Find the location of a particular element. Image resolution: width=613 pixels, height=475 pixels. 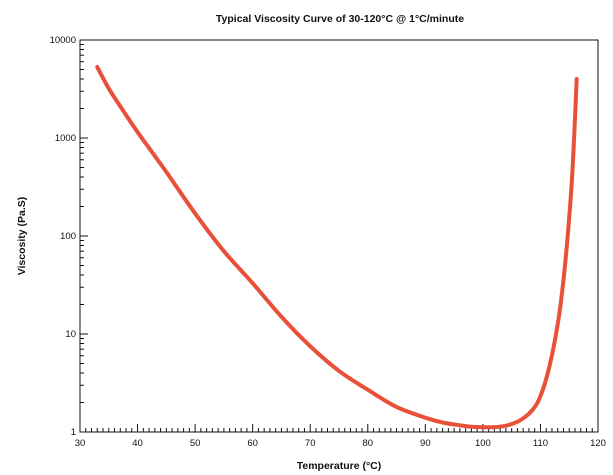

x-tick-label: 120 is located at coordinates (598, 443).